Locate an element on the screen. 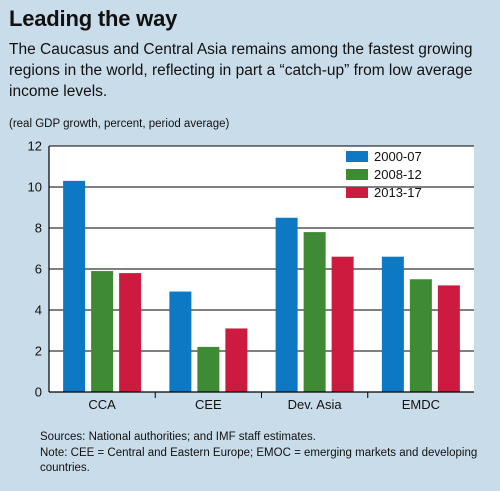  y-tick-label: 8 is located at coordinates (38, 228).